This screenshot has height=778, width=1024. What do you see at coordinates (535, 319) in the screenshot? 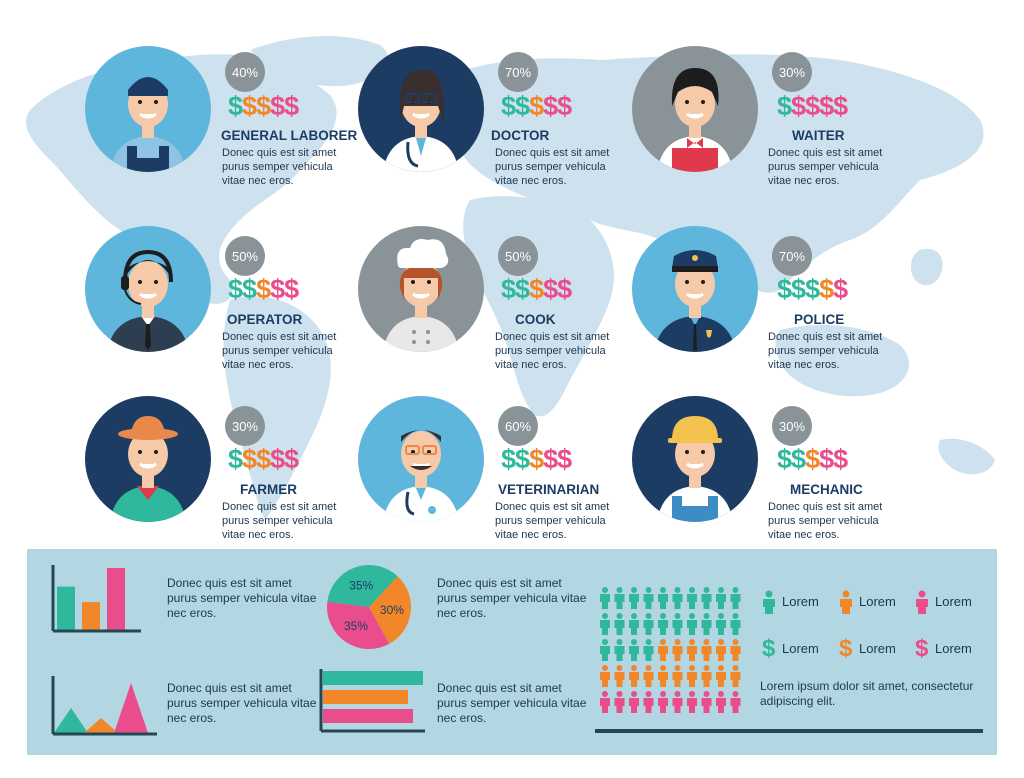
I see `profession-title: COOK` at bounding box center [535, 319].